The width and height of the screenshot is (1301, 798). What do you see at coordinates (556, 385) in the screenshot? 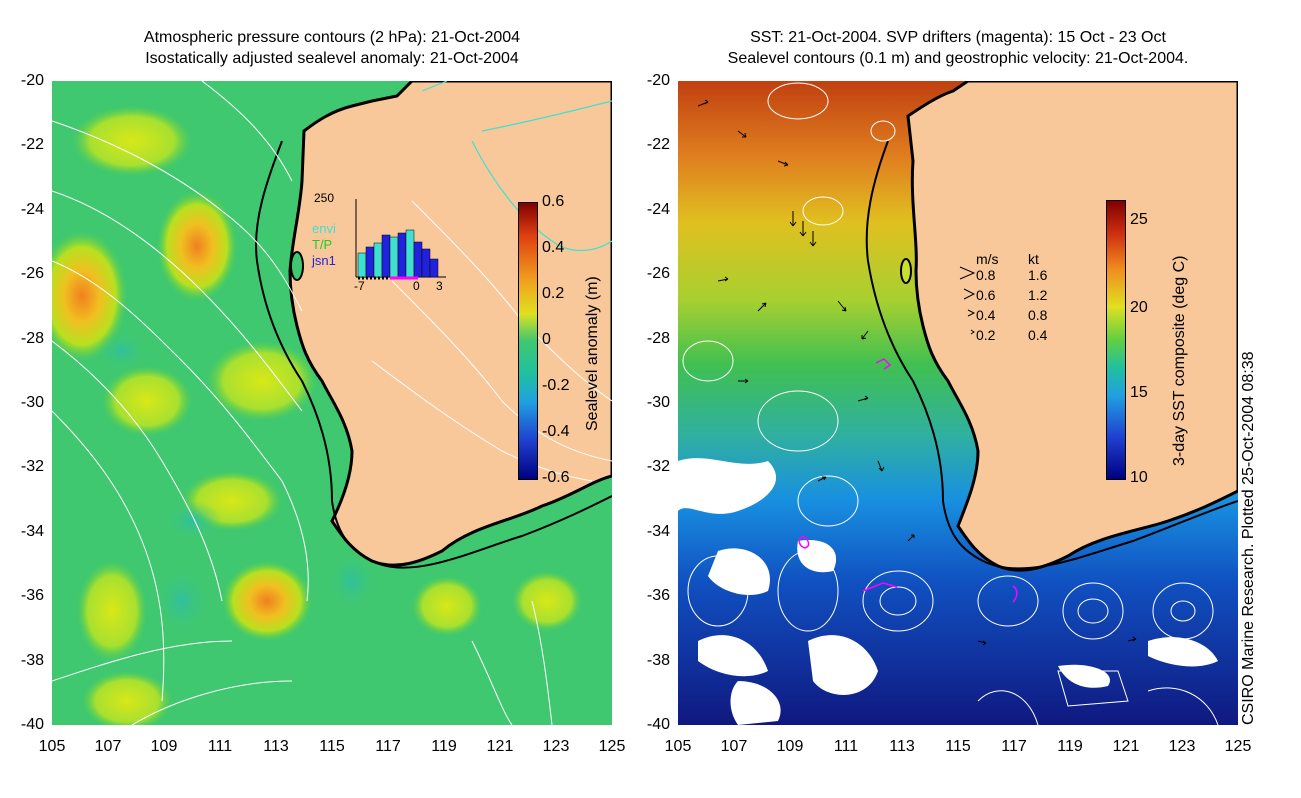
I see `colorbar-tick: -0.2` at bounding box center [556, 385].